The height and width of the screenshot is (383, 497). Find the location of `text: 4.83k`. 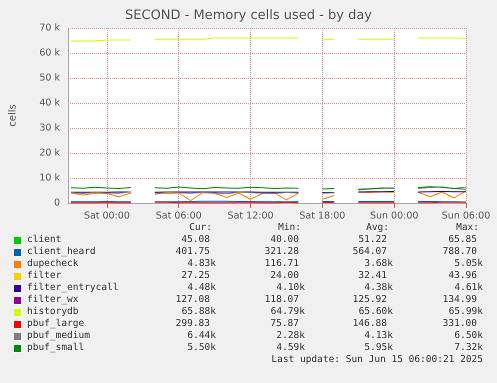

text: 4.83k is located at coordinates (201, 264).